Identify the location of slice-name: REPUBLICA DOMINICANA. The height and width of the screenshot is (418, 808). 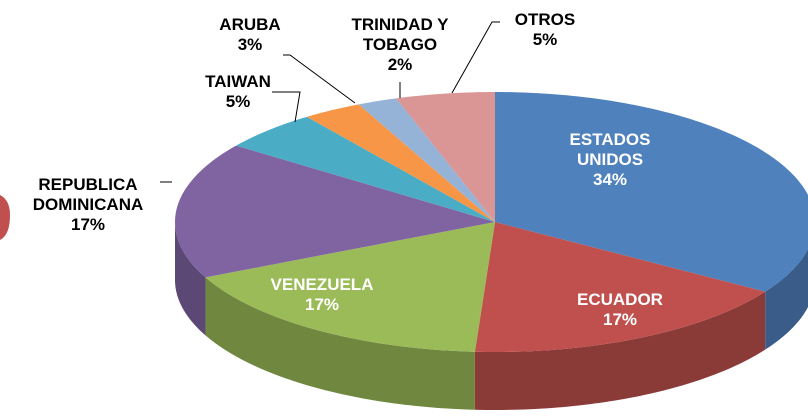
(88, 194).